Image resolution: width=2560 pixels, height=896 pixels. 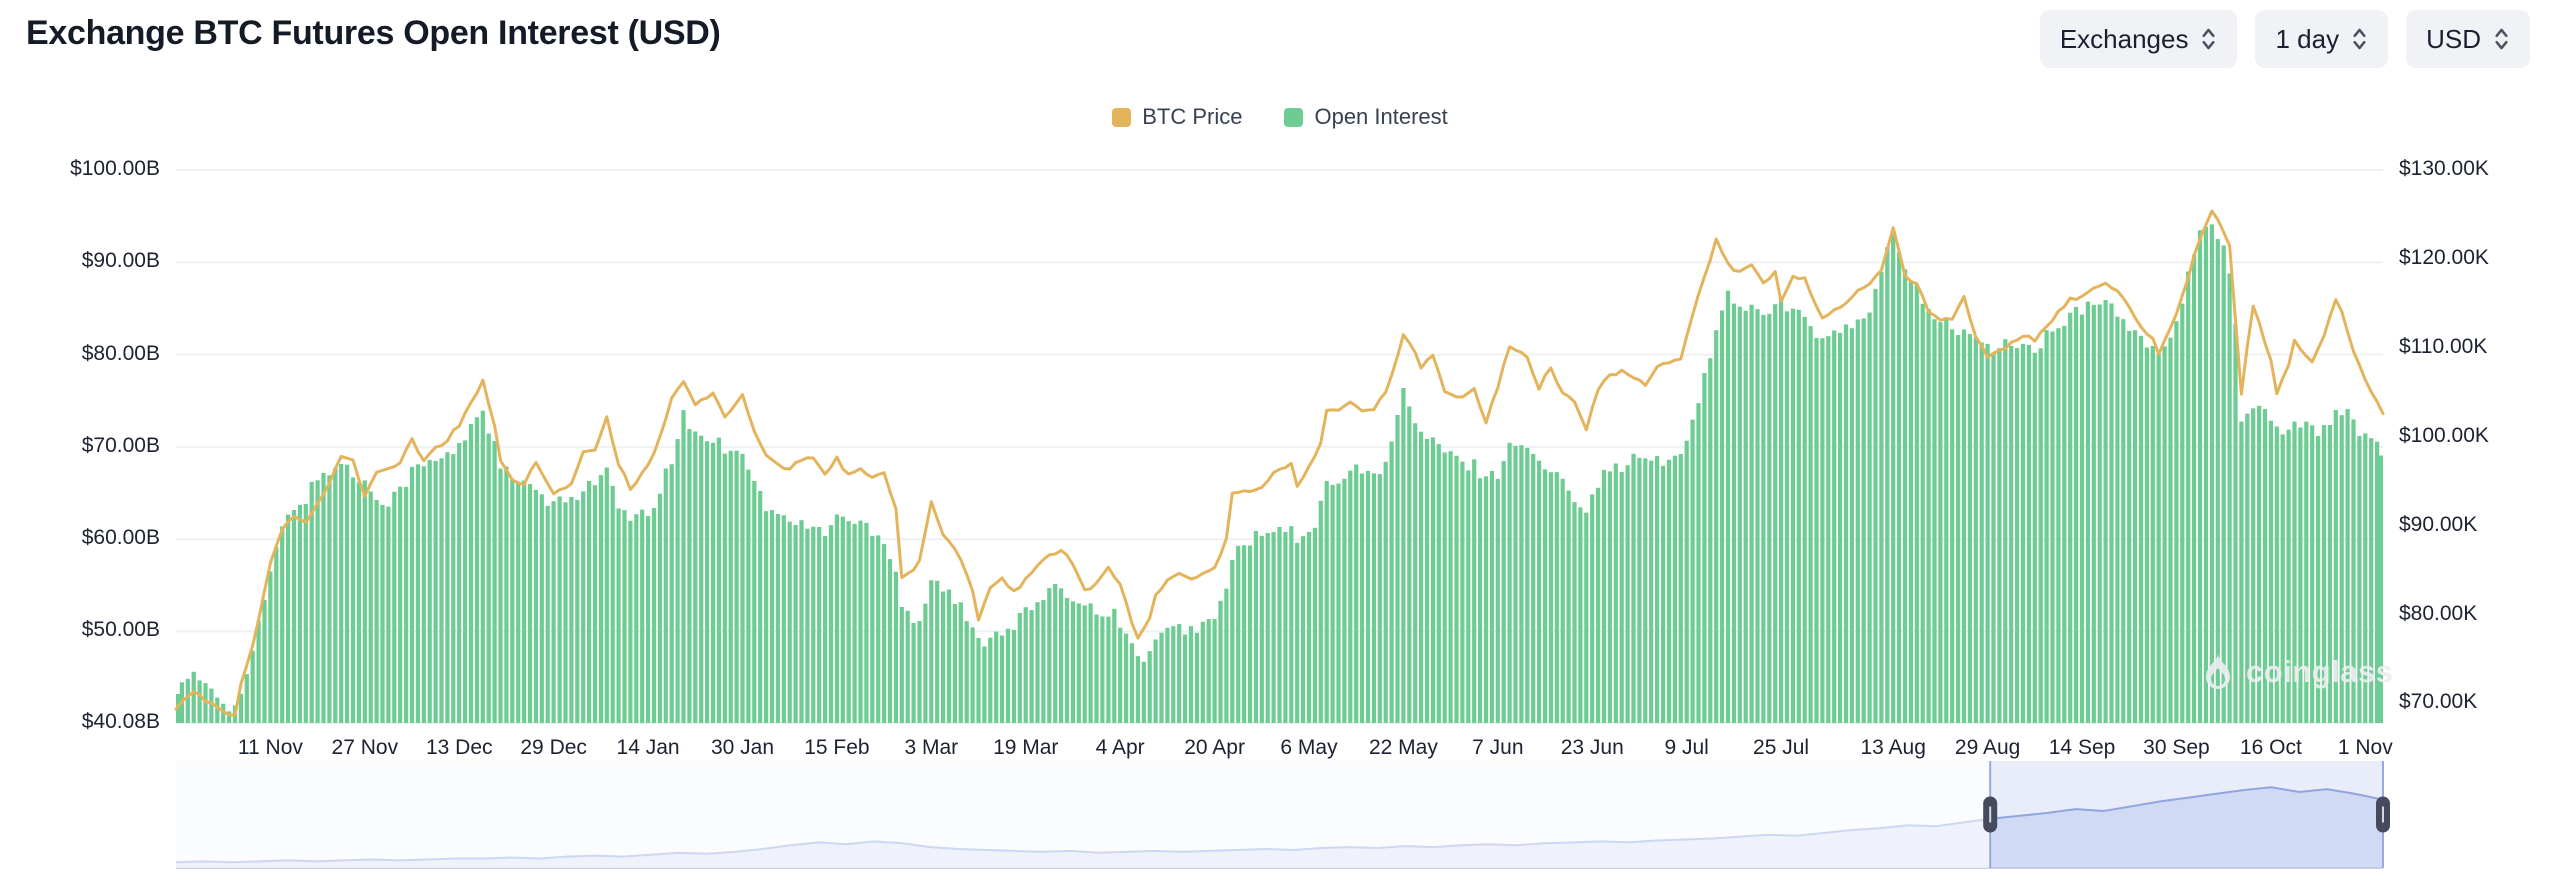 I want to click on legend-label-open-interest: Open Interest, so click(x=1381, y=116).